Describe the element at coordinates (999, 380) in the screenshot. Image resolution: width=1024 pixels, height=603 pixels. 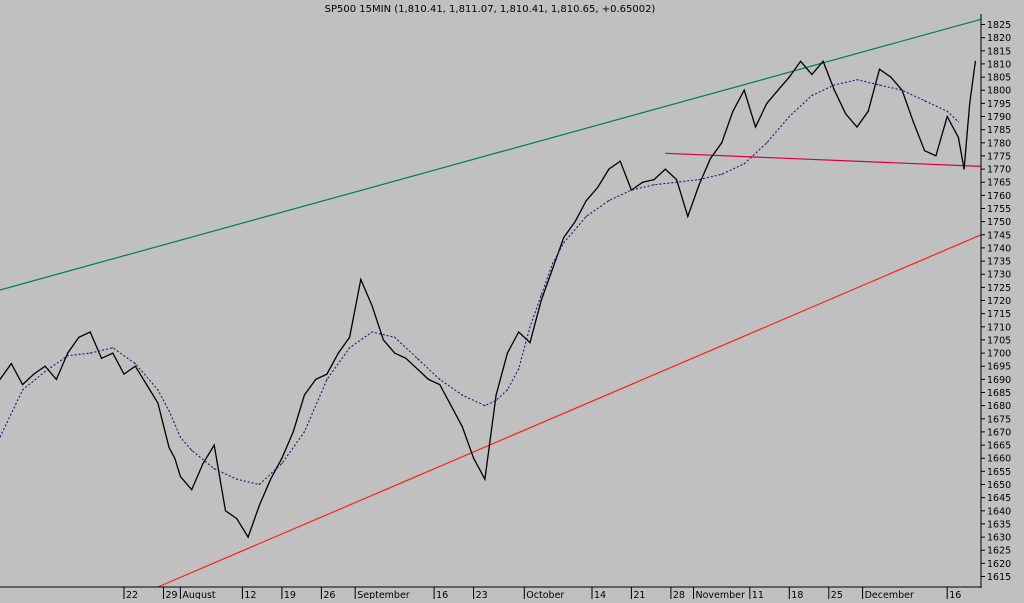
I see `y-tick-label: 1690` at that location.